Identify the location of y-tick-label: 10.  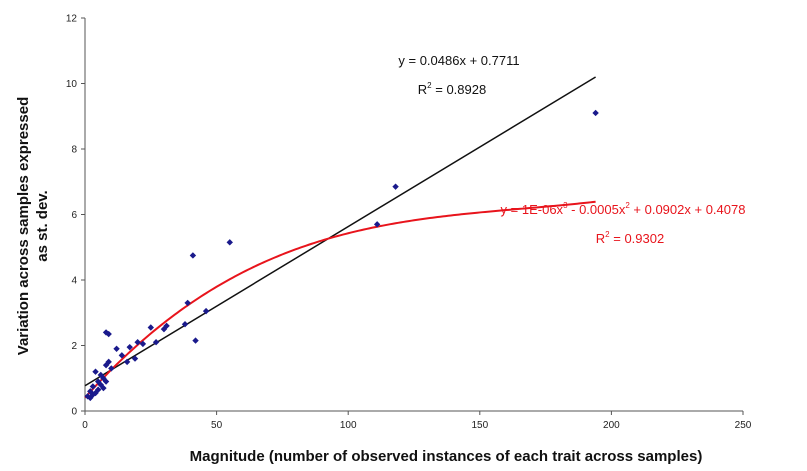
(72, 84).